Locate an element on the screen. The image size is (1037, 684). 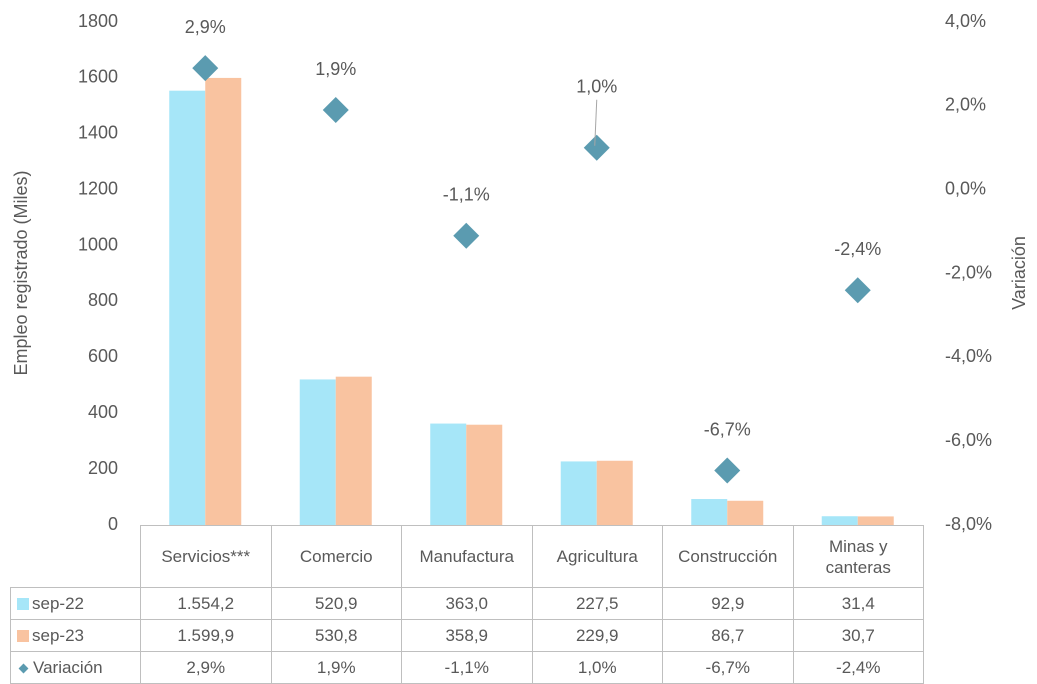
data-label: -2,4% is located at coordinates (857, 249).